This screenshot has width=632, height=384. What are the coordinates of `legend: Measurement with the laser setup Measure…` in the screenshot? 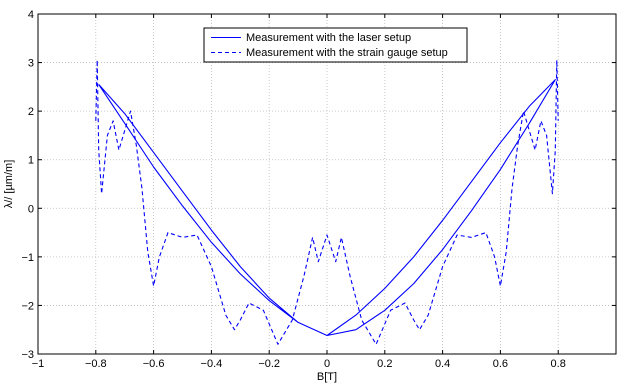 It's located at (335, 45).